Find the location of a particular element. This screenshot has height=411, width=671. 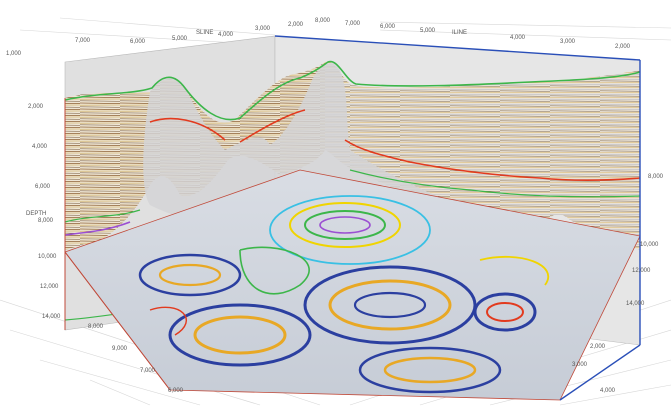

top-right-tick: 3,000 is located at coordinates (568, 42).